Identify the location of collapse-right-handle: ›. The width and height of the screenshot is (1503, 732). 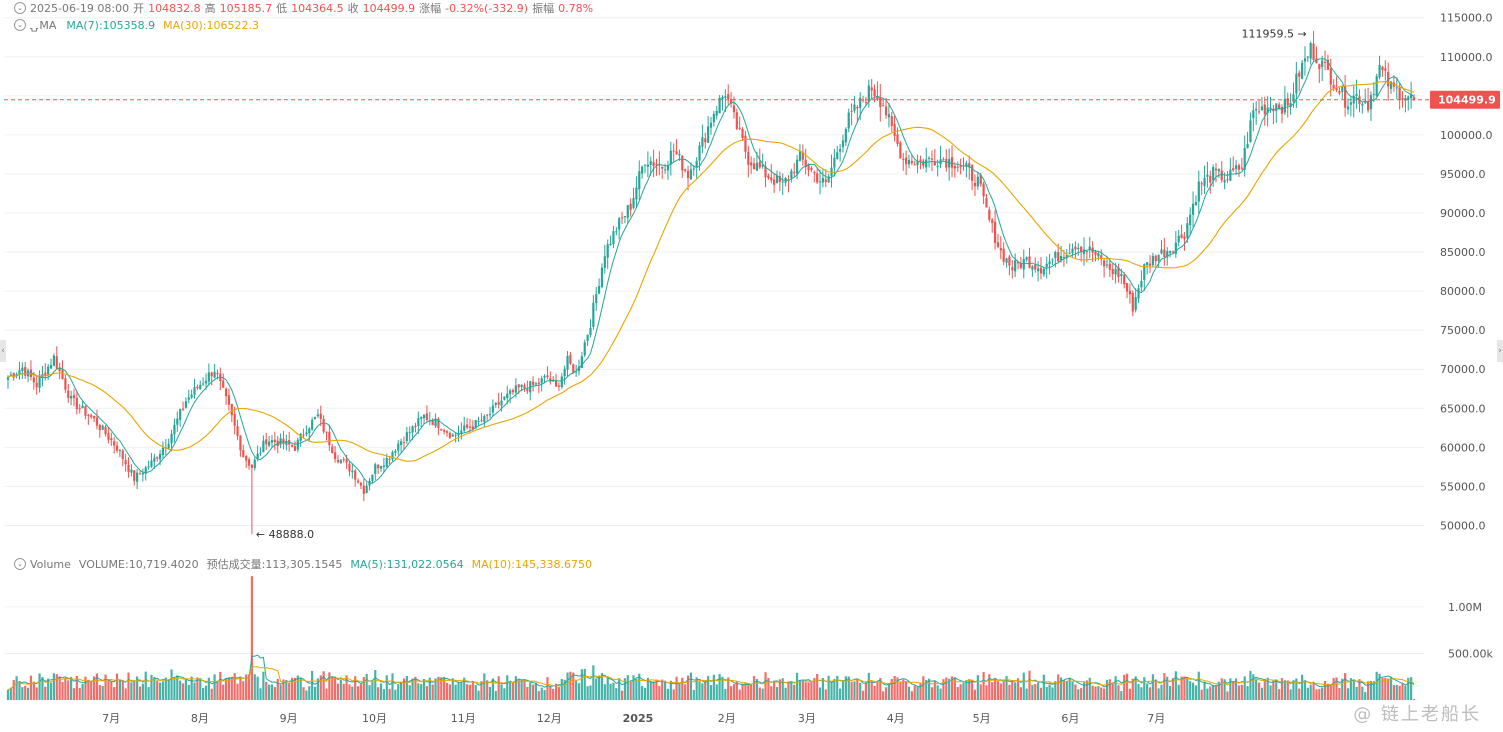
(1500, 351).